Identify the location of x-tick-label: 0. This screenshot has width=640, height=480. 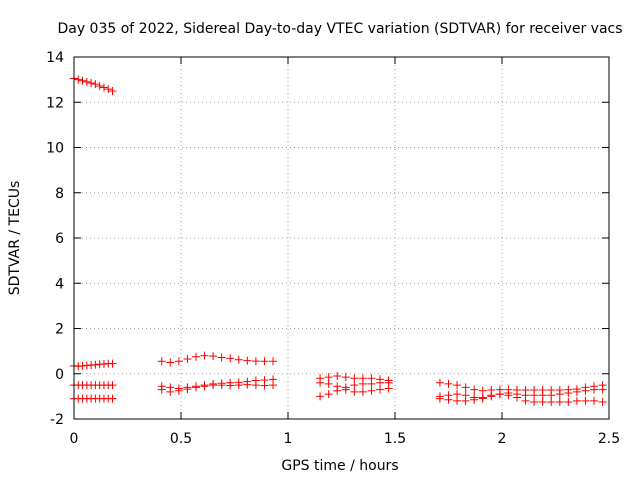
(74, 439).